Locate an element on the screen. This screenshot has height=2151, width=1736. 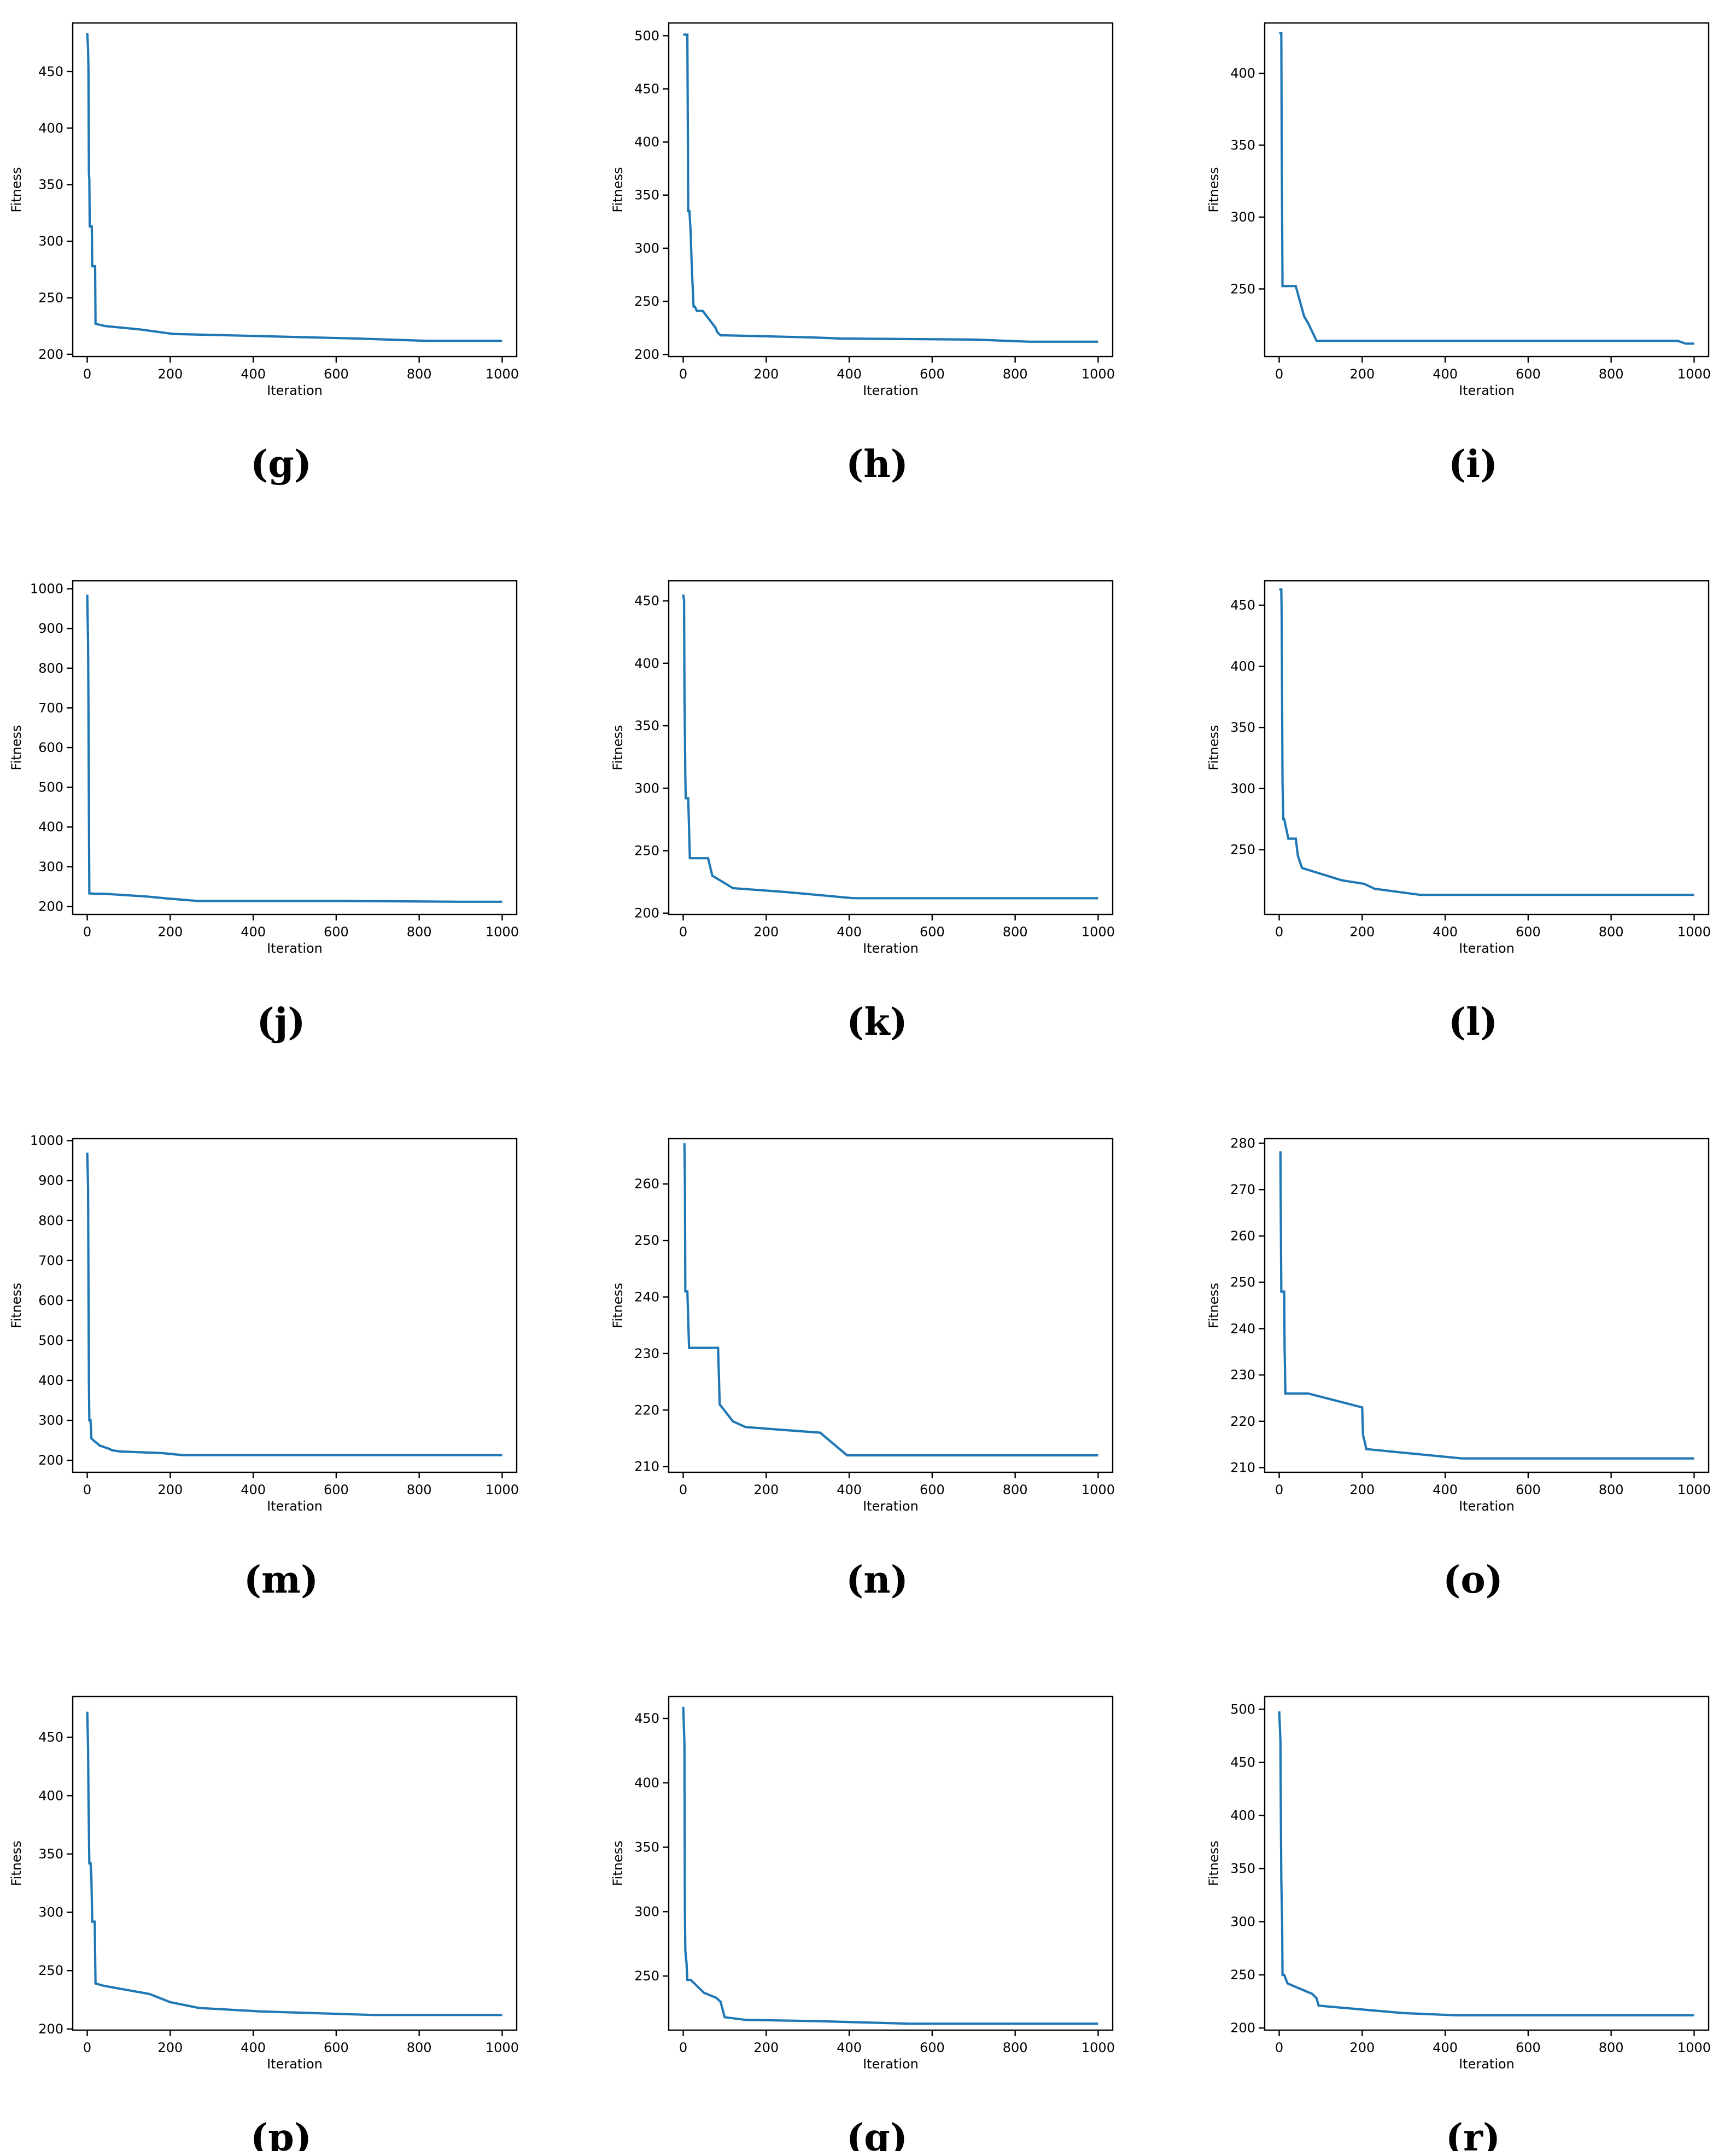
panel-caption: (q) is located at coordinates (877, 2133).